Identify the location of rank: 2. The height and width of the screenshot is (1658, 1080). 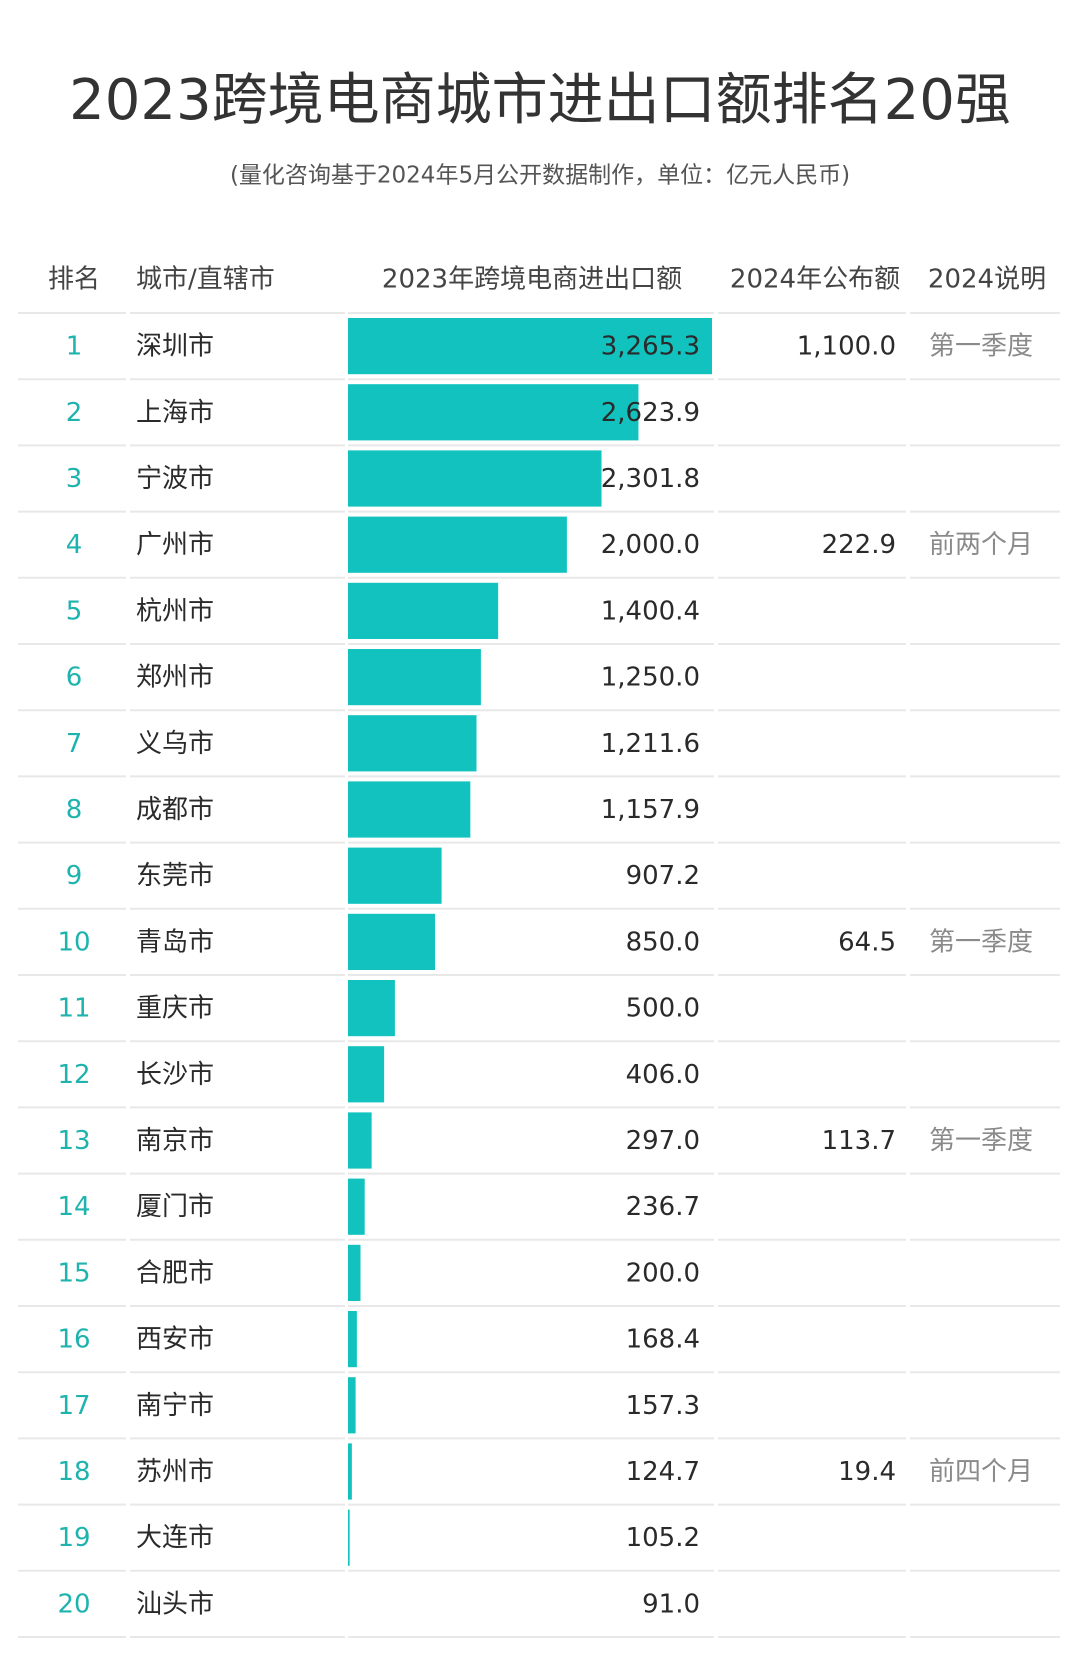
(74, 413).